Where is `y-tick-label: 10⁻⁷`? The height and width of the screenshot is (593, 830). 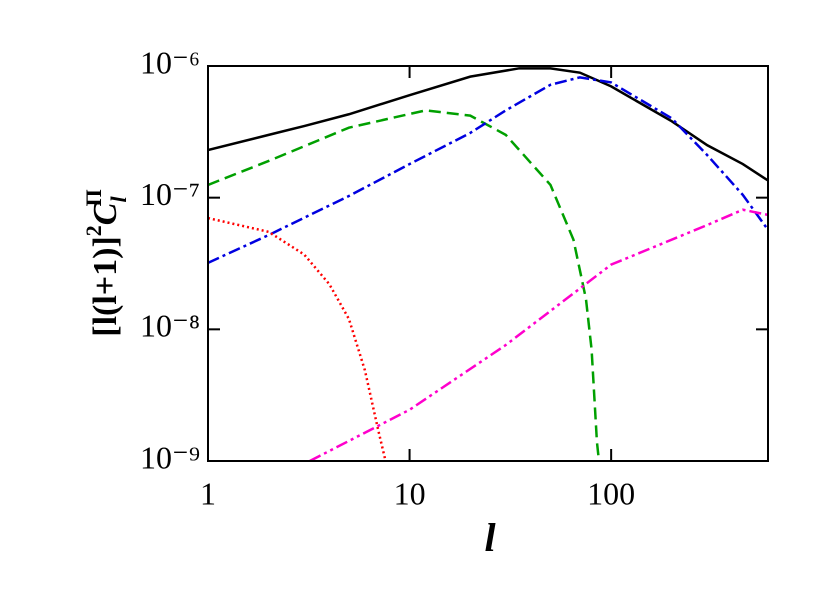 y-tick-label: 10⁻⁷ is located at coordinates (170, 194).